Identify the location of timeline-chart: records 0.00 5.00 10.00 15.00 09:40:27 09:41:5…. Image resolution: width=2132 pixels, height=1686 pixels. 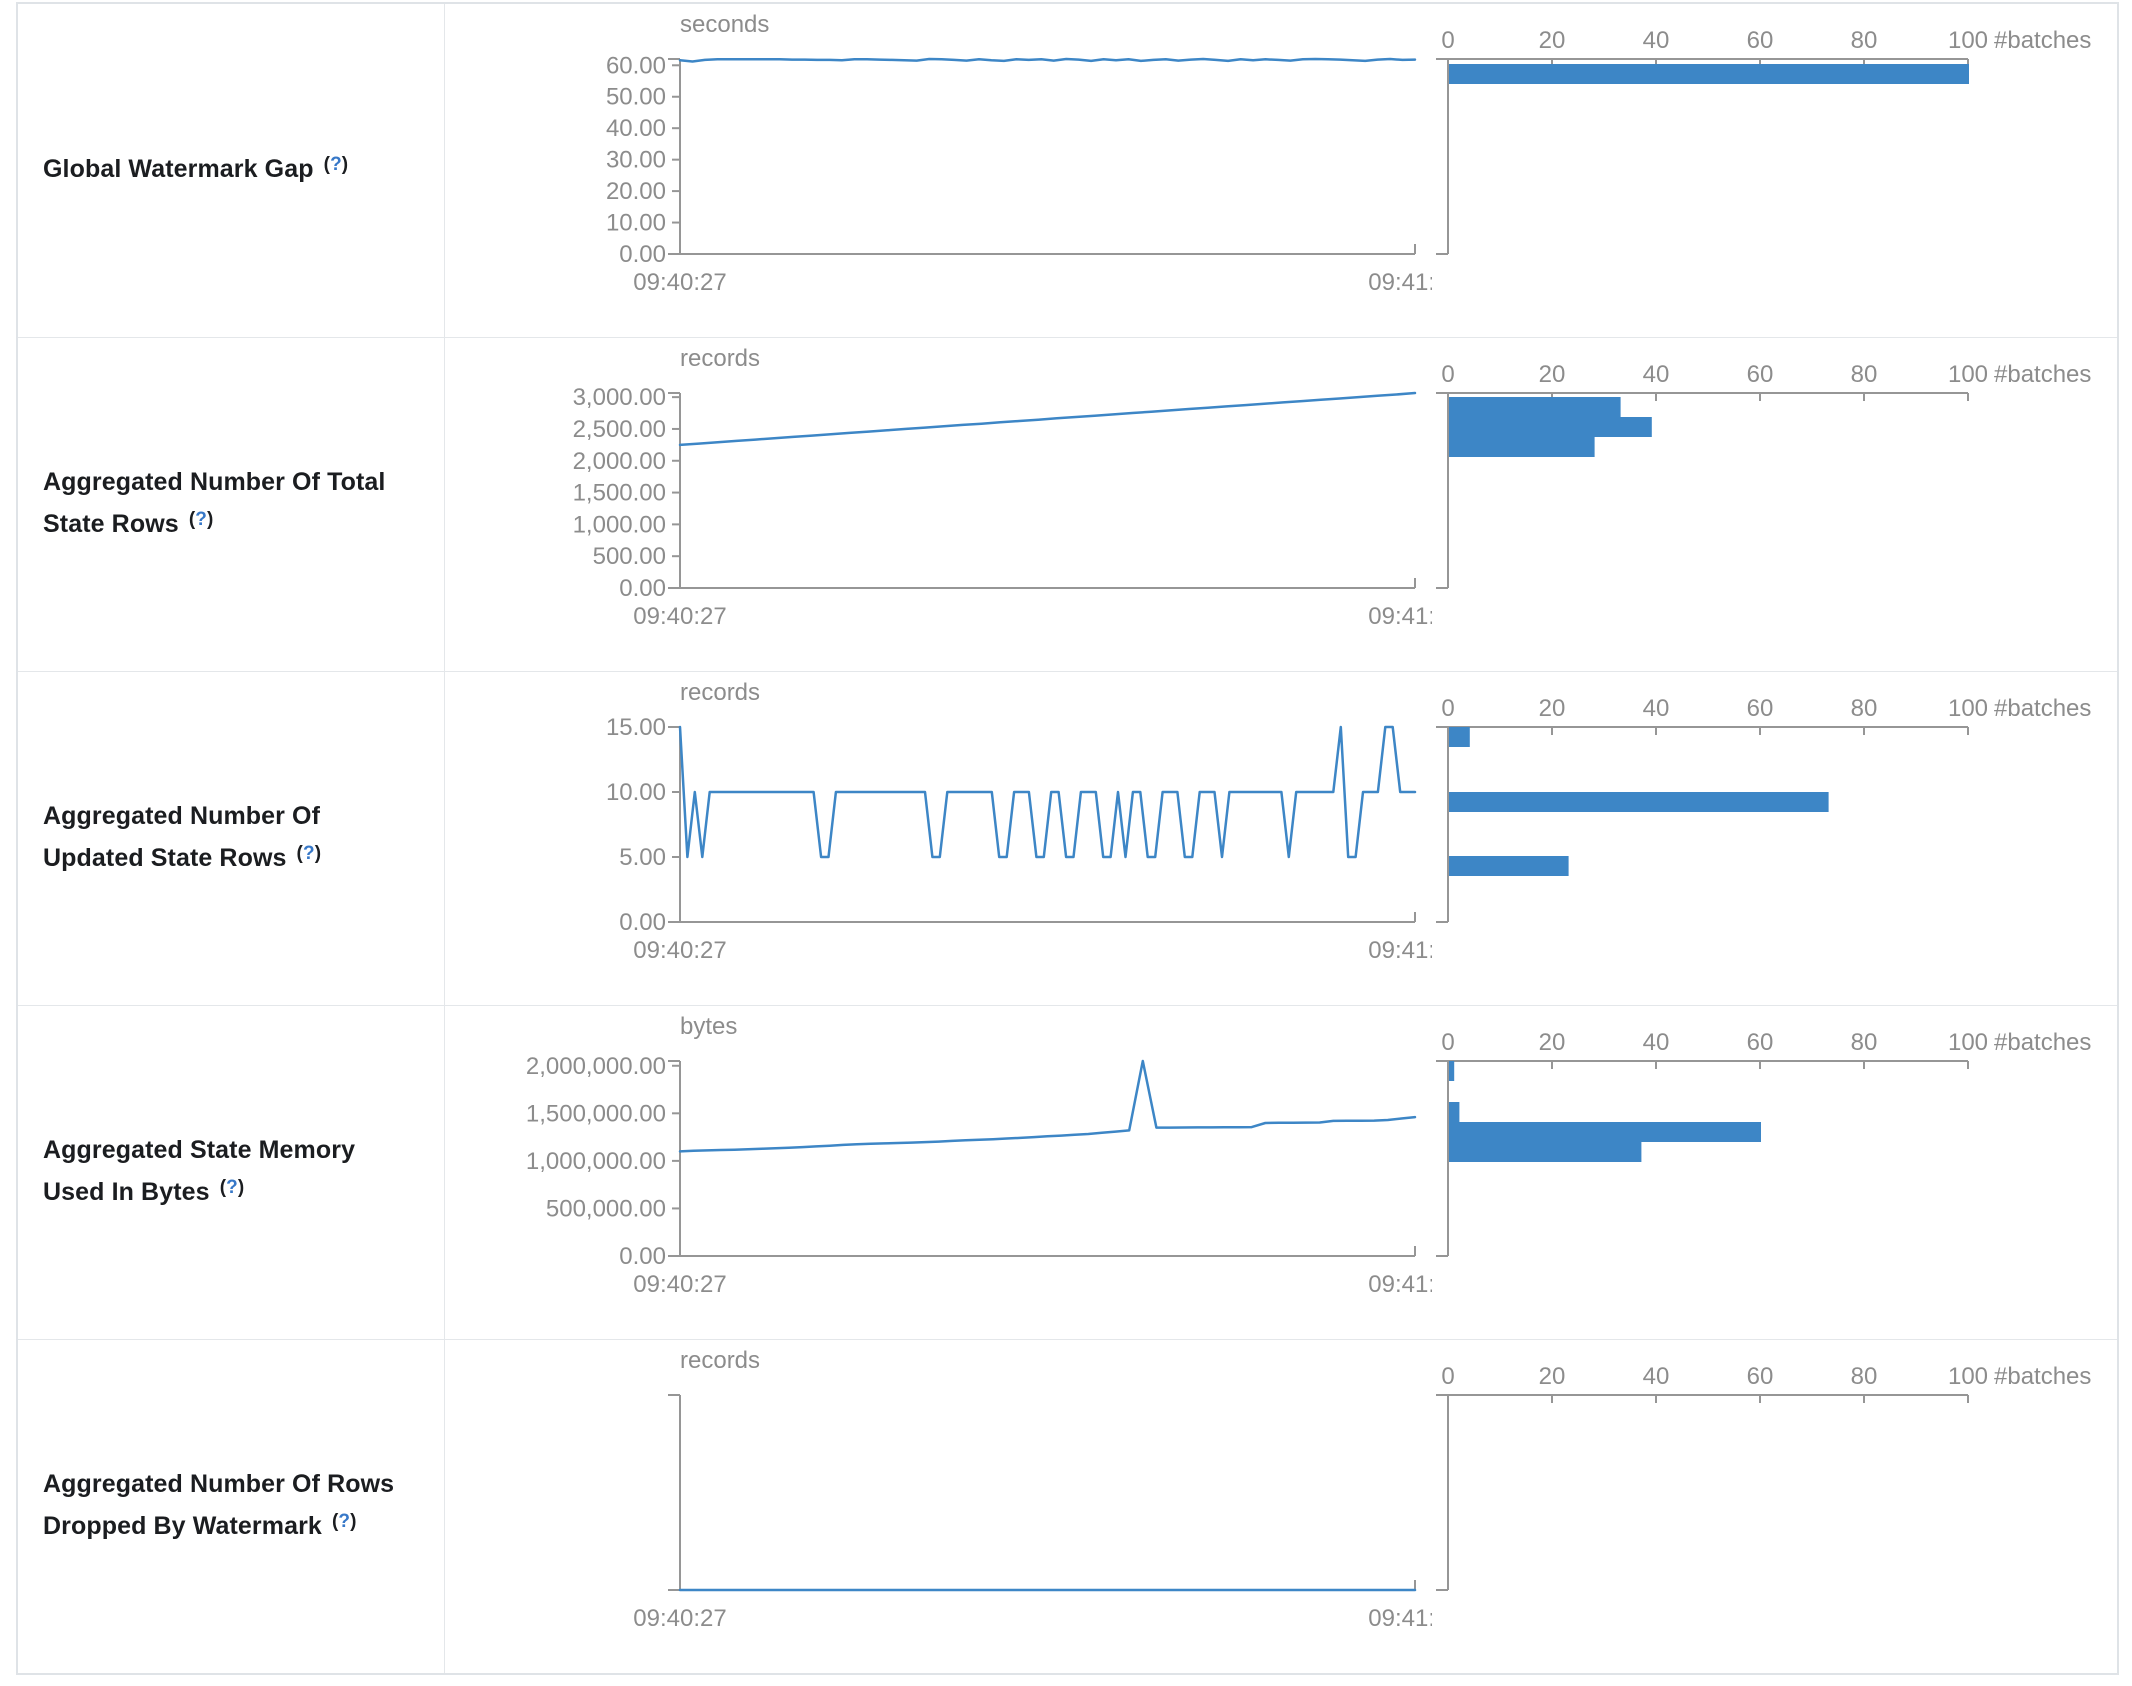
(1019, 821).